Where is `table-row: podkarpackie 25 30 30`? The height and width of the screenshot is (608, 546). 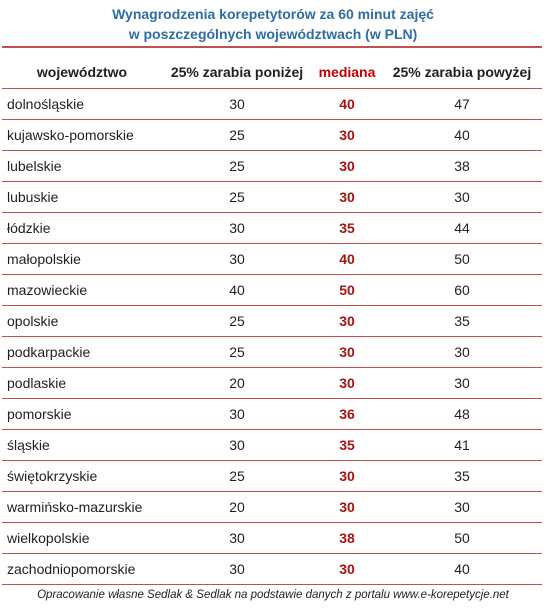
table-row: podkarpackie 25 30 30 is located at coordinates (272, 352).